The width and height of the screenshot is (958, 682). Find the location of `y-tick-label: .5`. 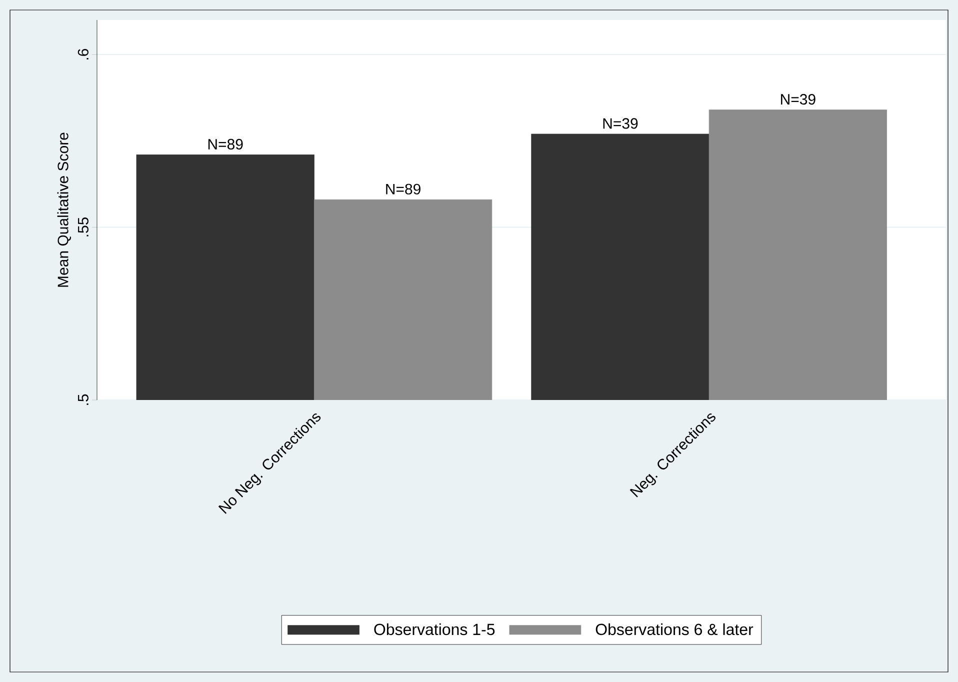

y-tick-label: .5 is located at coordinates (83, 399).